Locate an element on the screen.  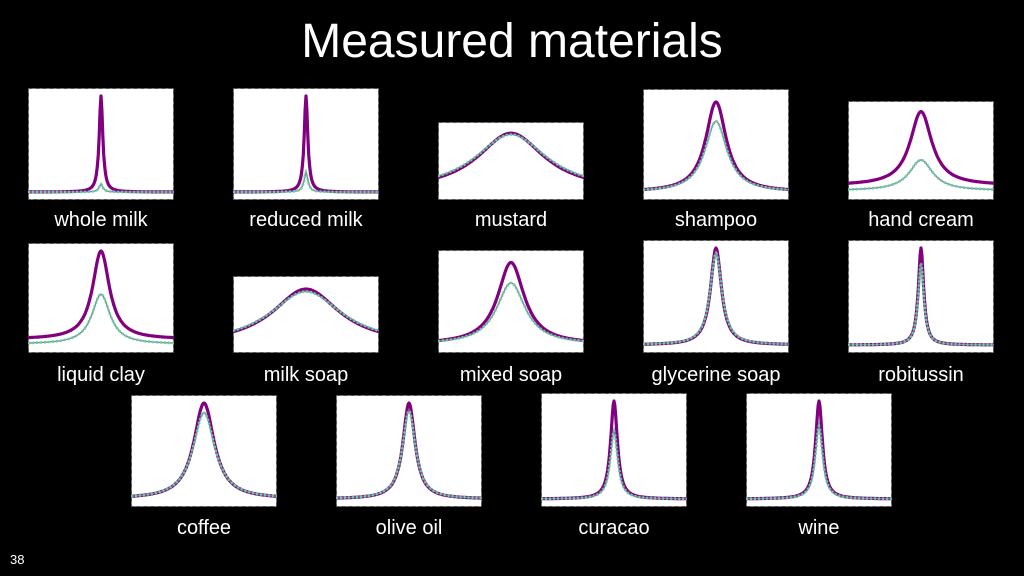
panel-liquid-clay is located at coordinates (101, 298).